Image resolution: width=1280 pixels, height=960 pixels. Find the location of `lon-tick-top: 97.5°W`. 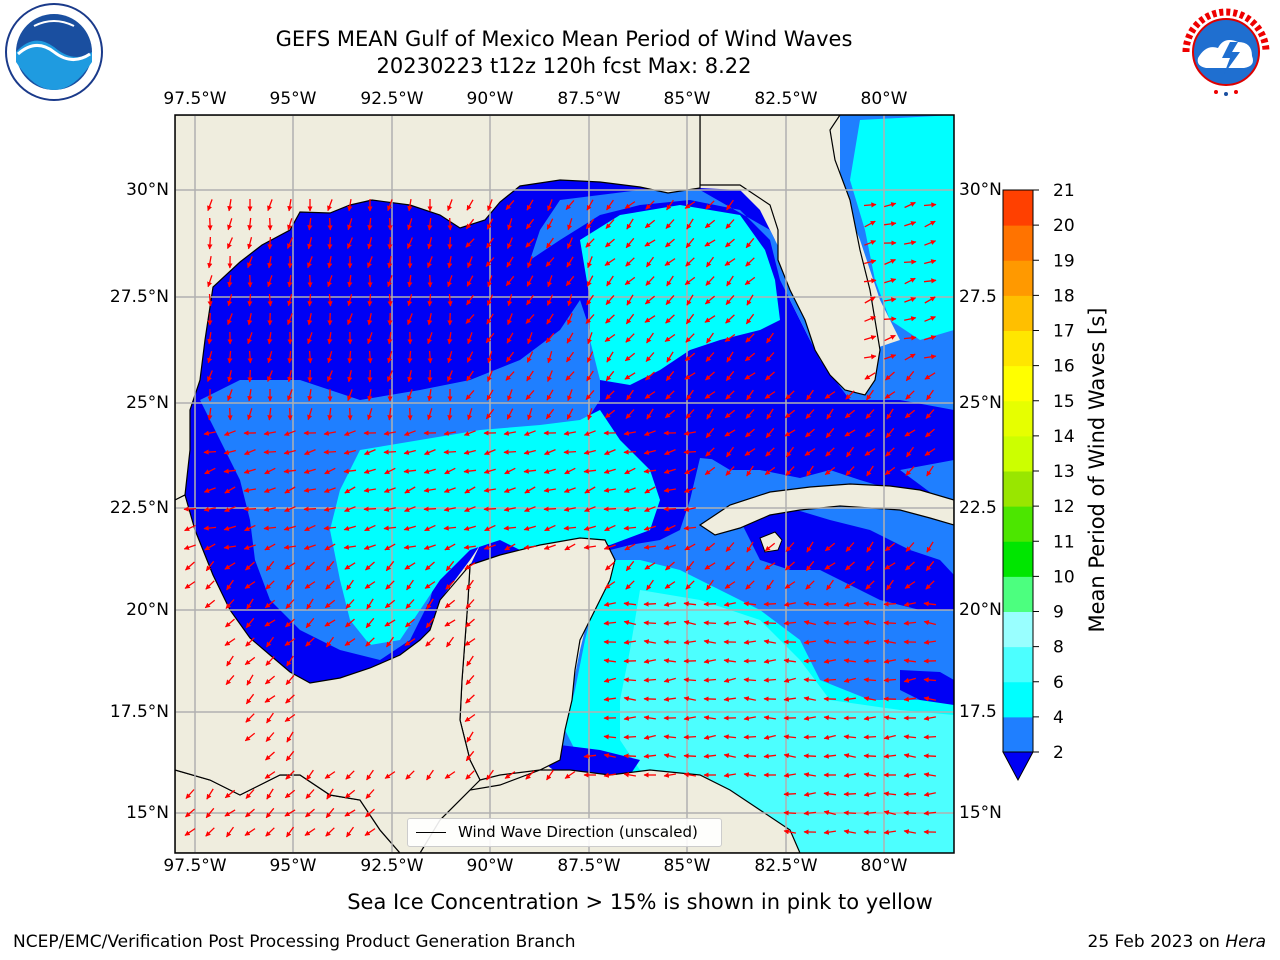

lon-tick-top: 97.5°W is located at coordinates (195, 99).